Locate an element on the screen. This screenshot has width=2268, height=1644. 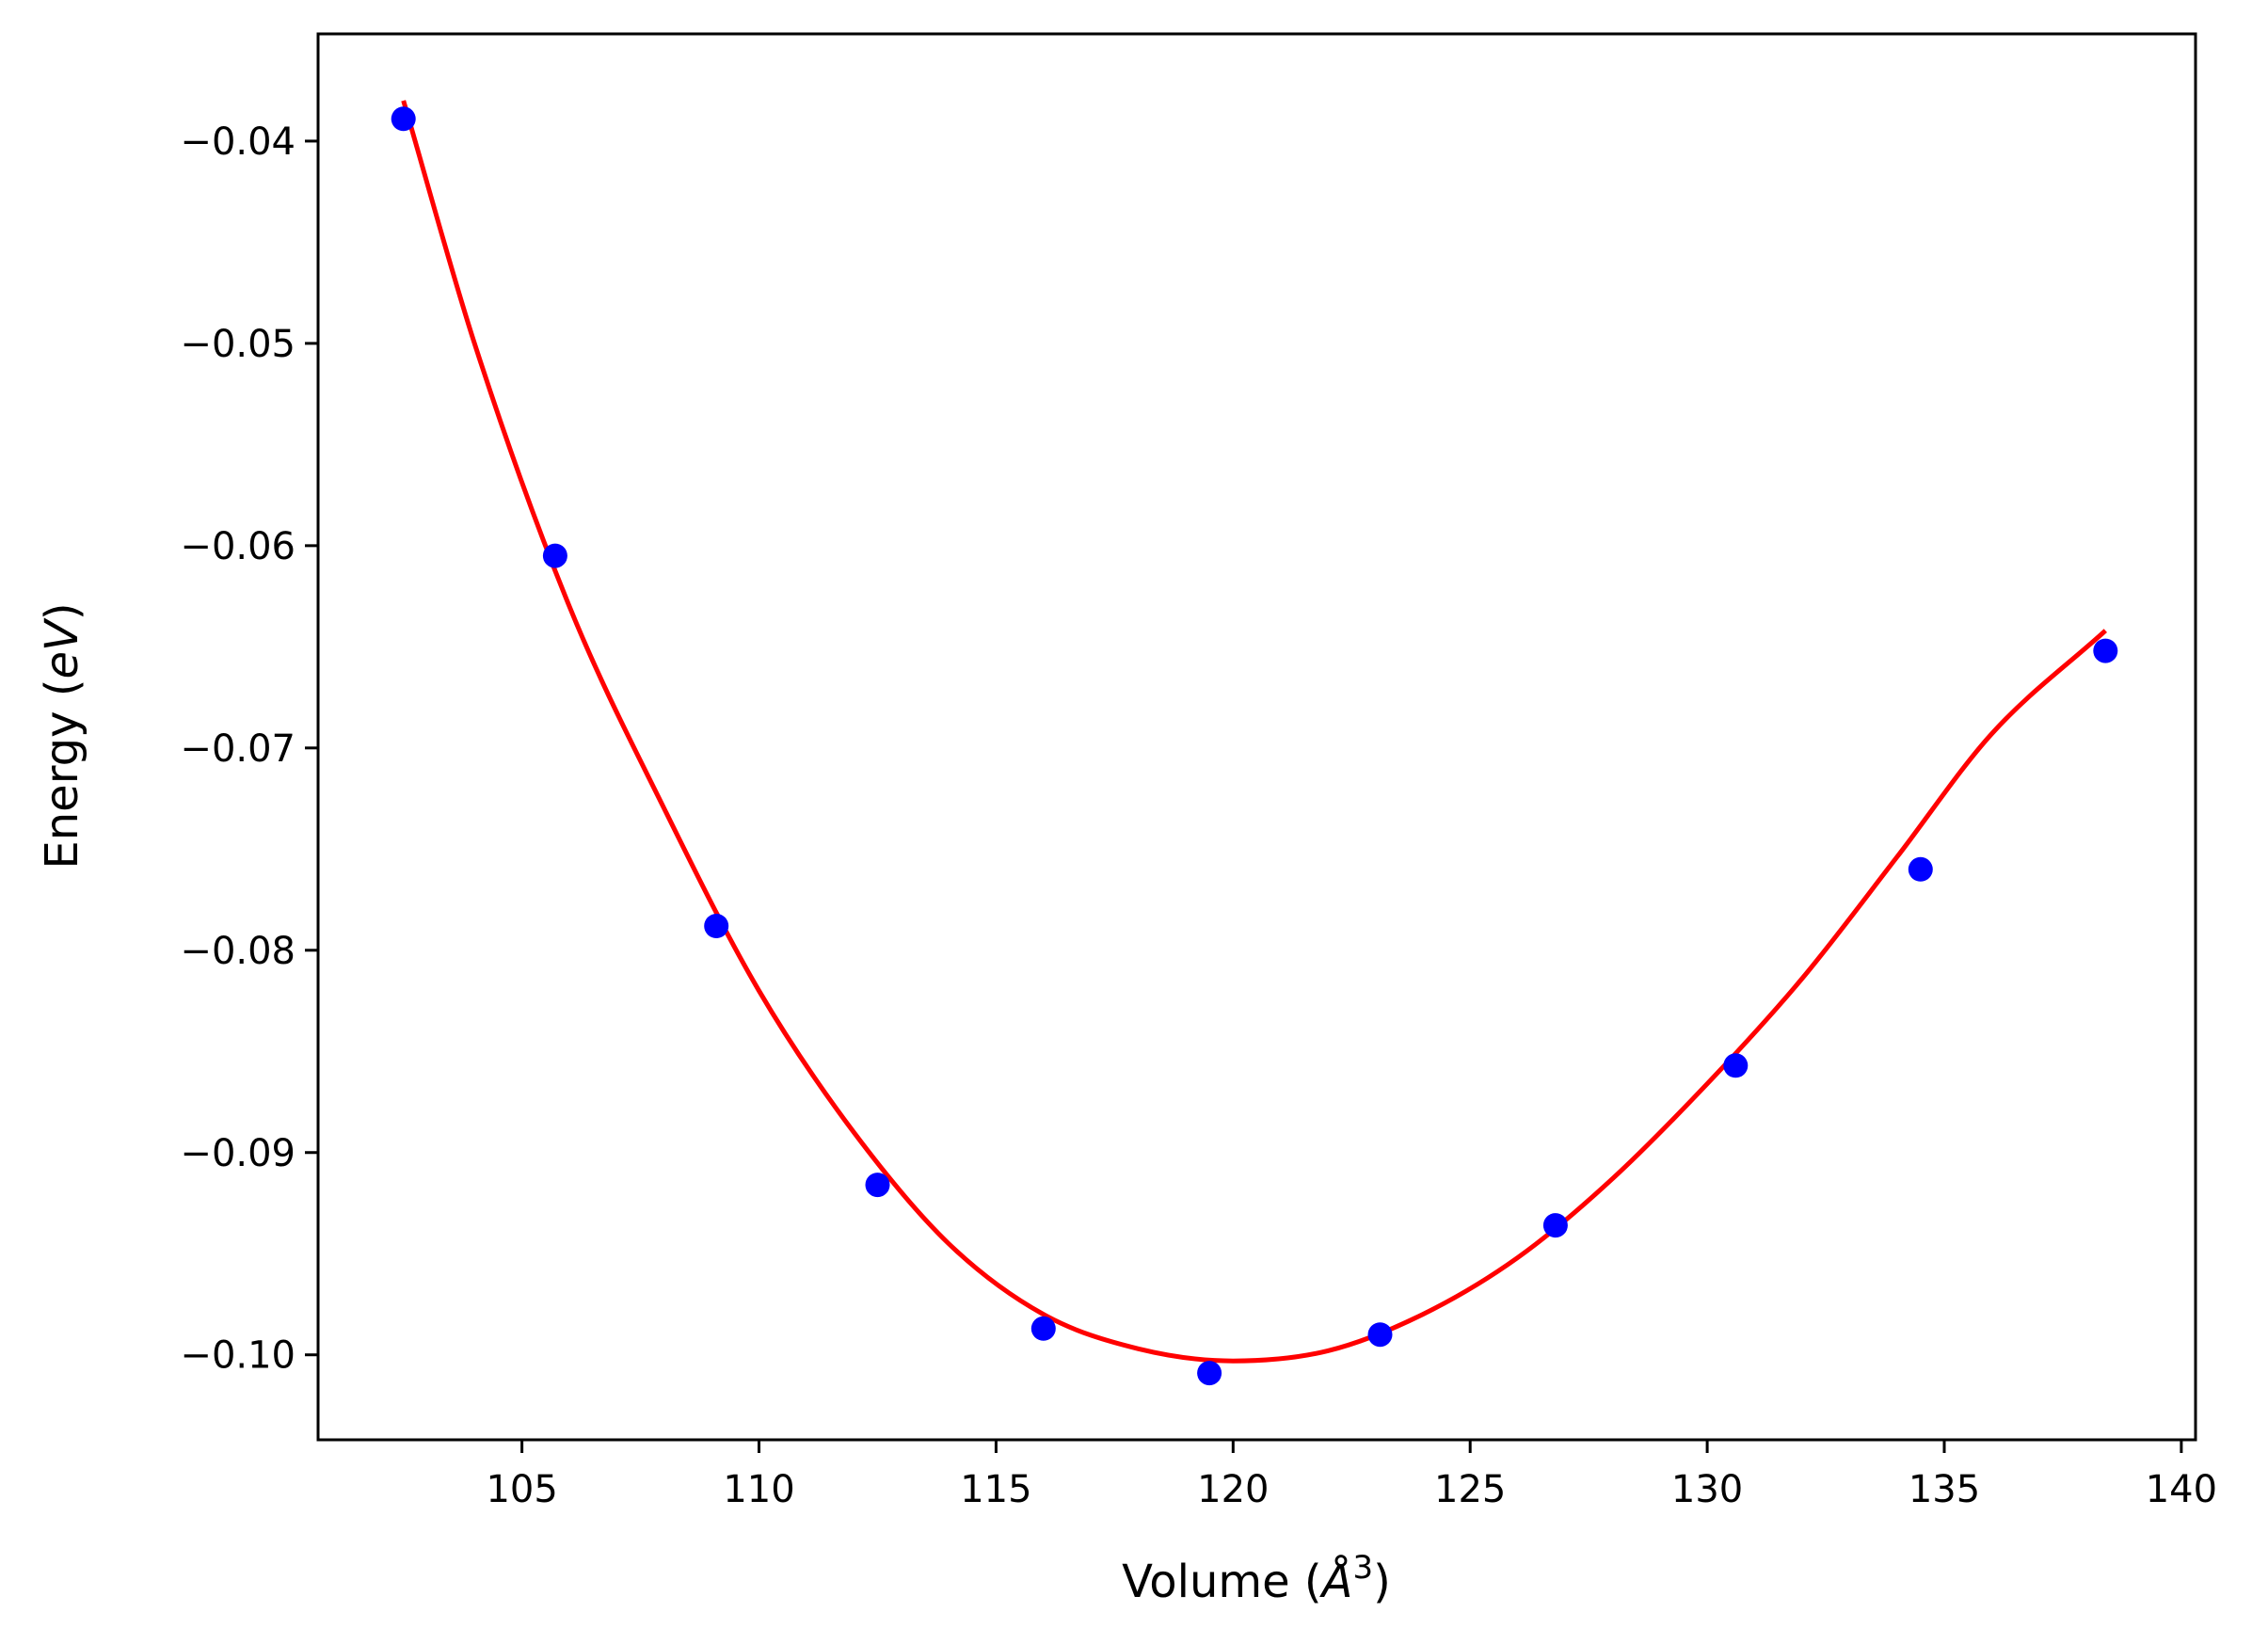
x-axis-ticks: 105 110 115 120 125 130 135 140 is located at coordinates (1351, 1475).